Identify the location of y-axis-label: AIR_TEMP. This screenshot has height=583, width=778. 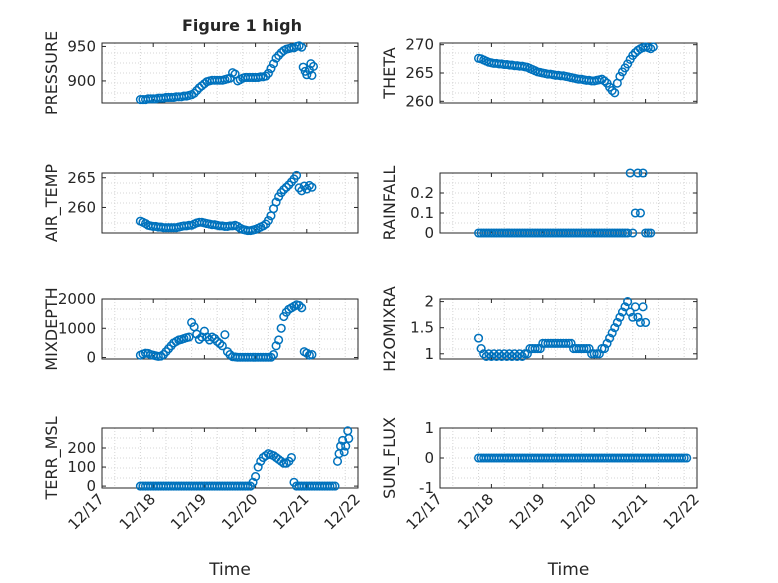
(52, 203).